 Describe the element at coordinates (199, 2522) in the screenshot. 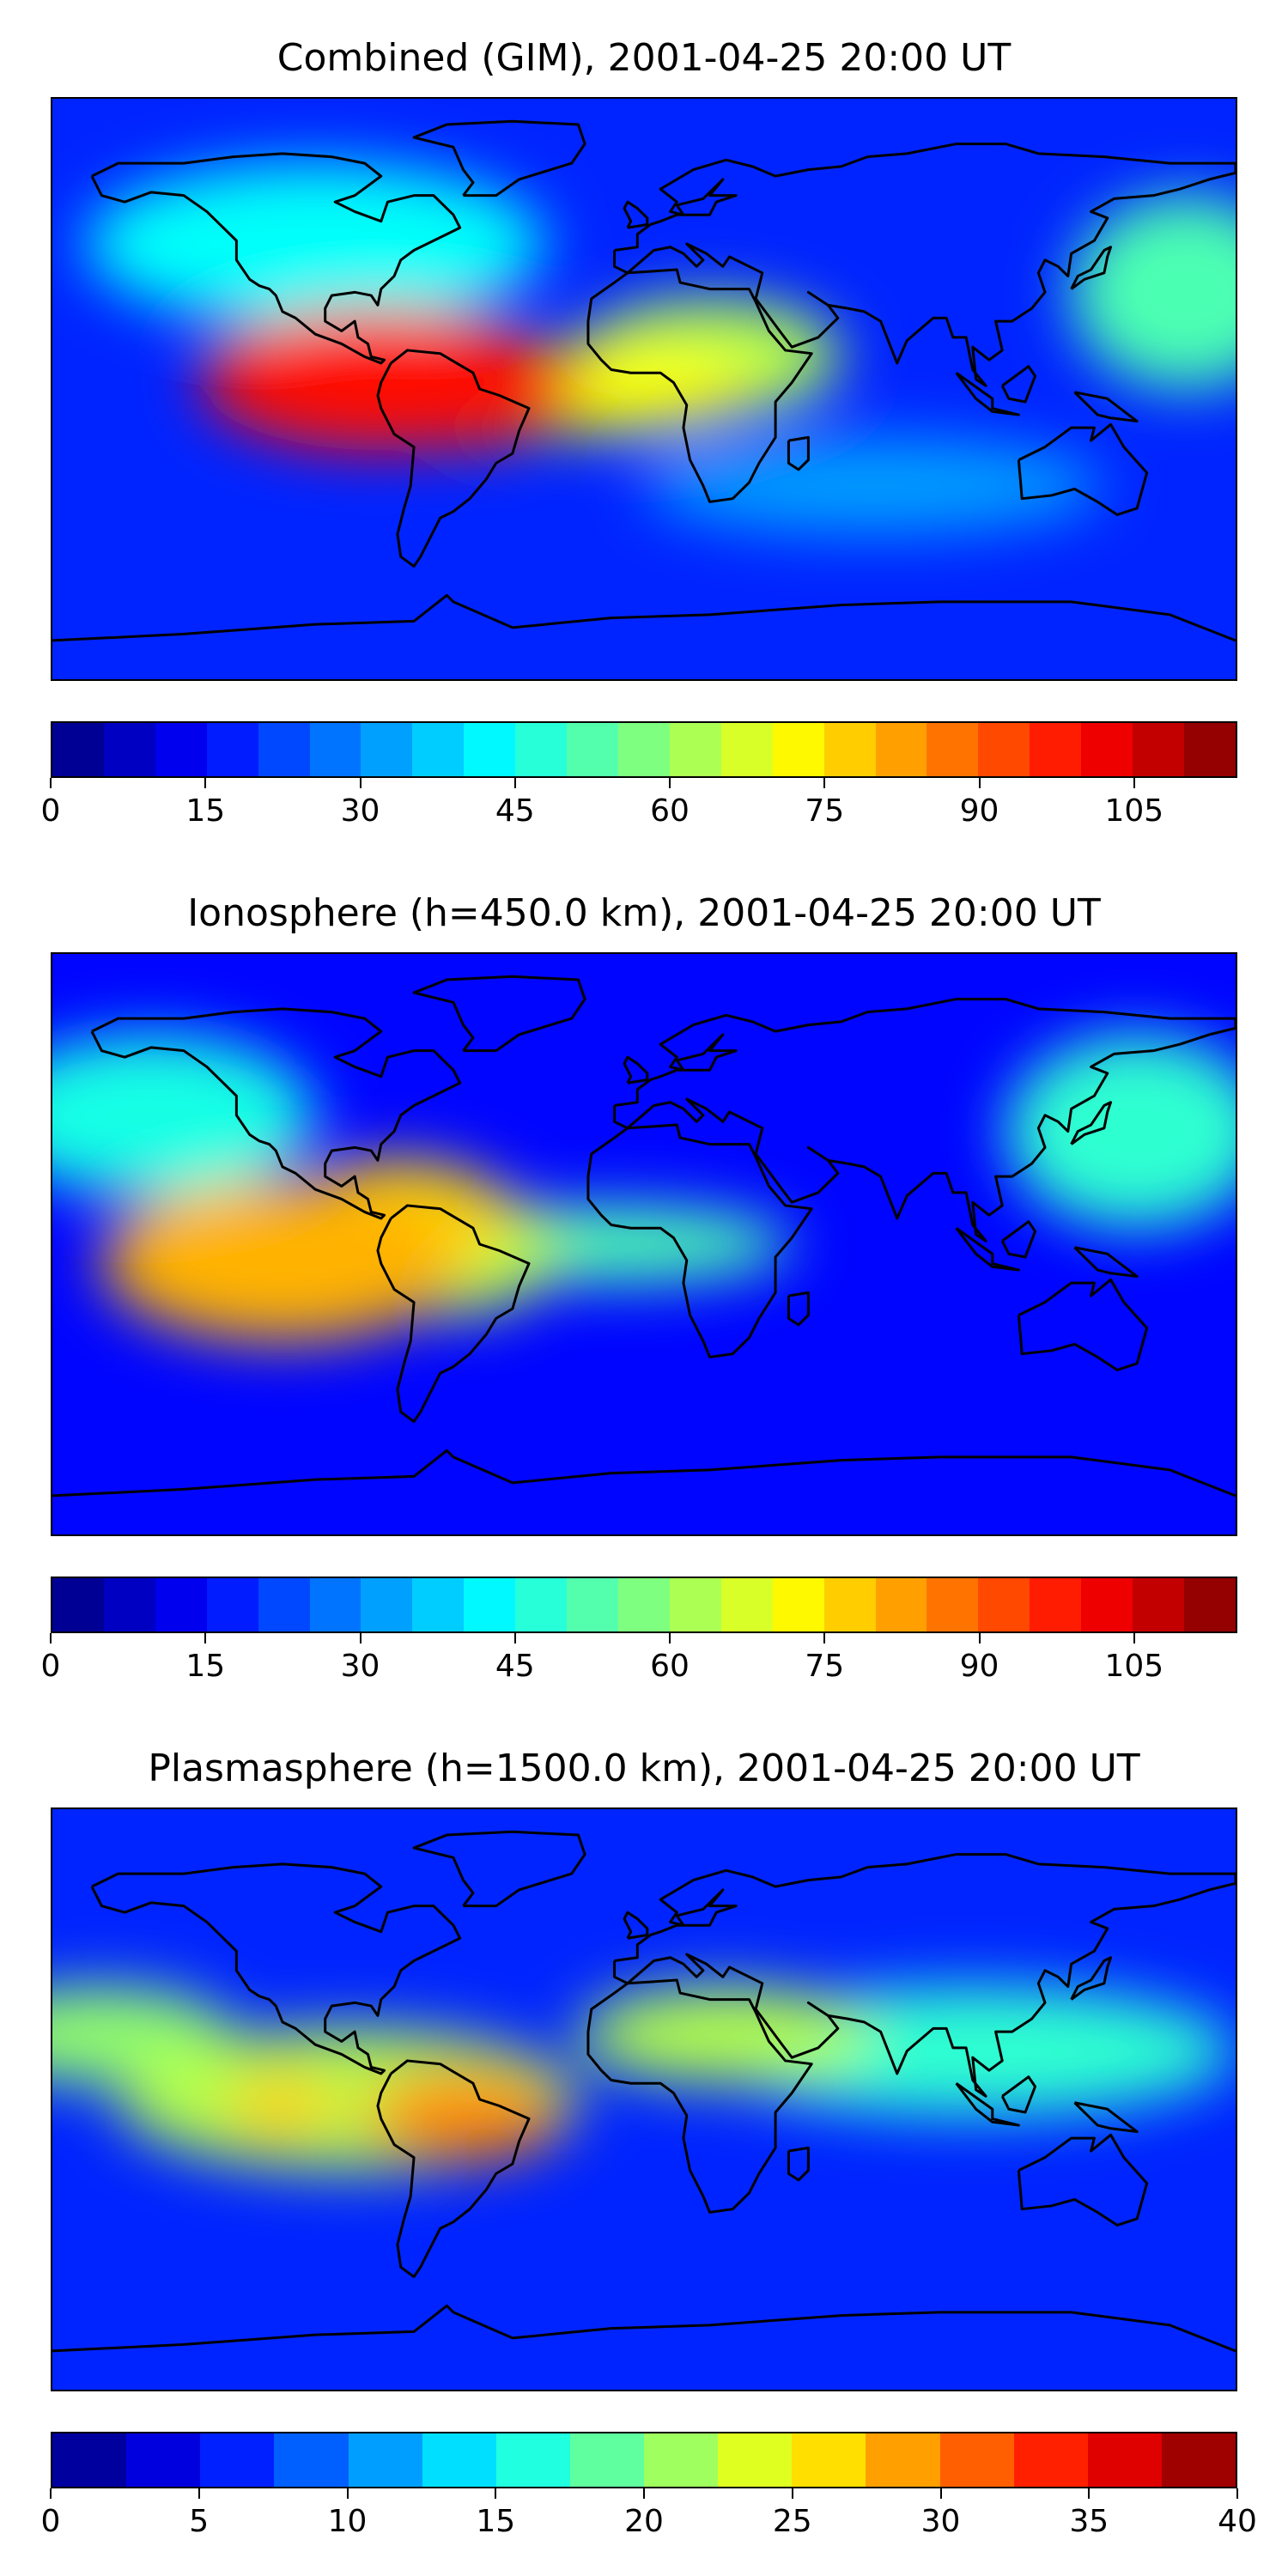

I see `colorbar-tick-label: 5` at that location.